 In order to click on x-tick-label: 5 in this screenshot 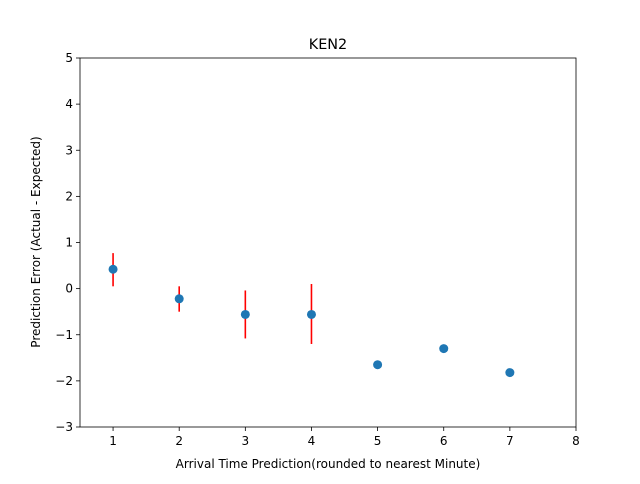, I will do `click(378, 441)`.